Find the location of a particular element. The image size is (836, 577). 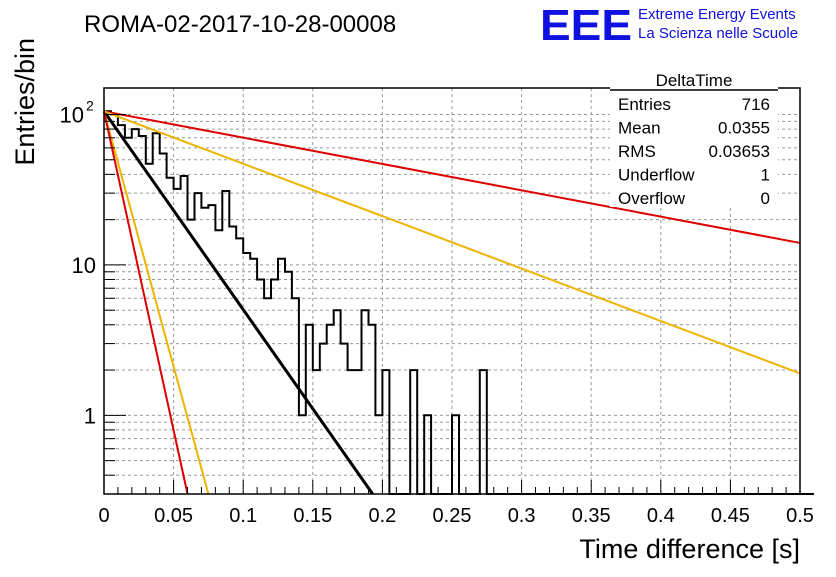

eee-logo: EEE is located at coordinates (586, 25).